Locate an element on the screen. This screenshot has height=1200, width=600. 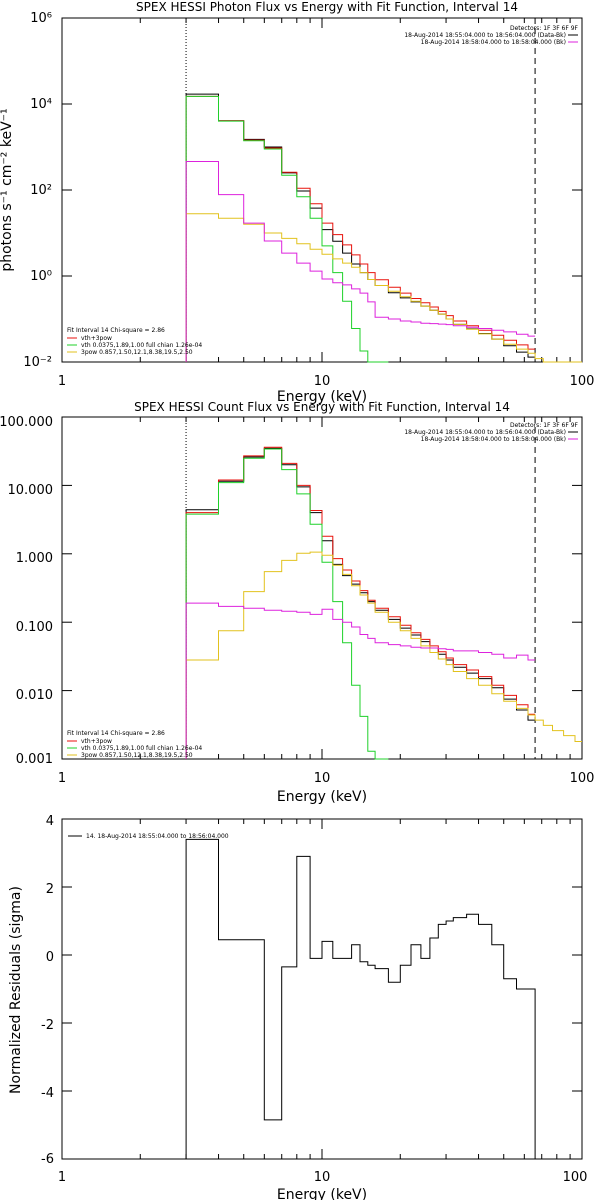
series-line-data is located at coordinates (360, 227).